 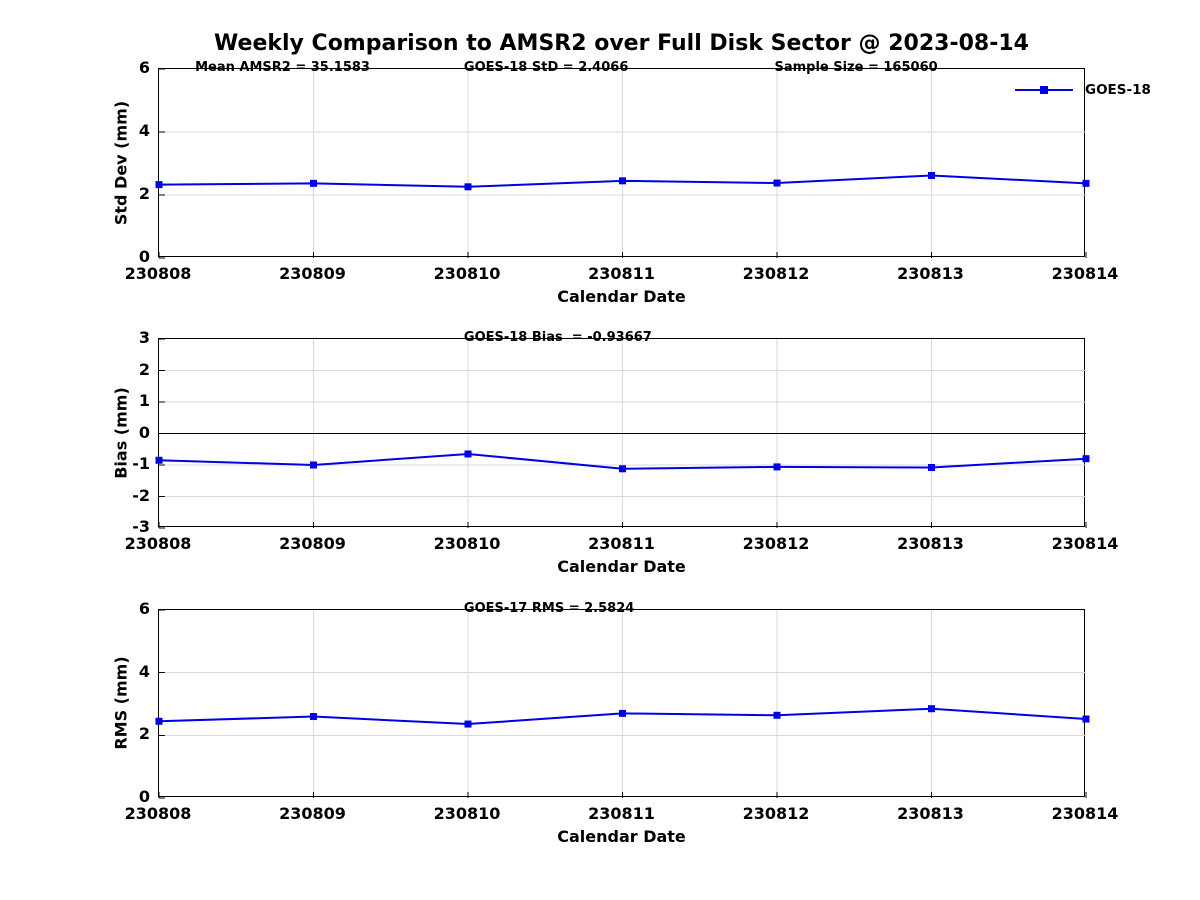 I want to click on plot-annotation-stddev-1: GOES-18 StD = 2.4066, so click(x=546, y=67).